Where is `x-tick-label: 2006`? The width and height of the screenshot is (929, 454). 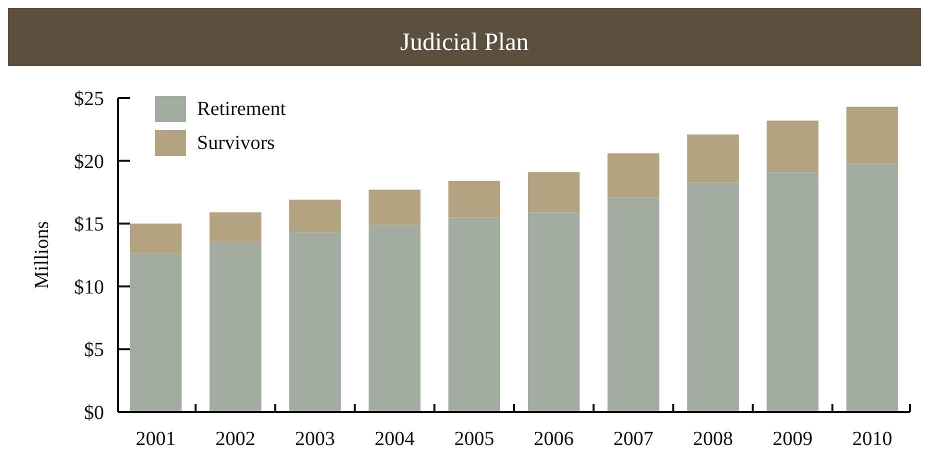 x-tick-label: 2006 is located at coordinates (554, 439).